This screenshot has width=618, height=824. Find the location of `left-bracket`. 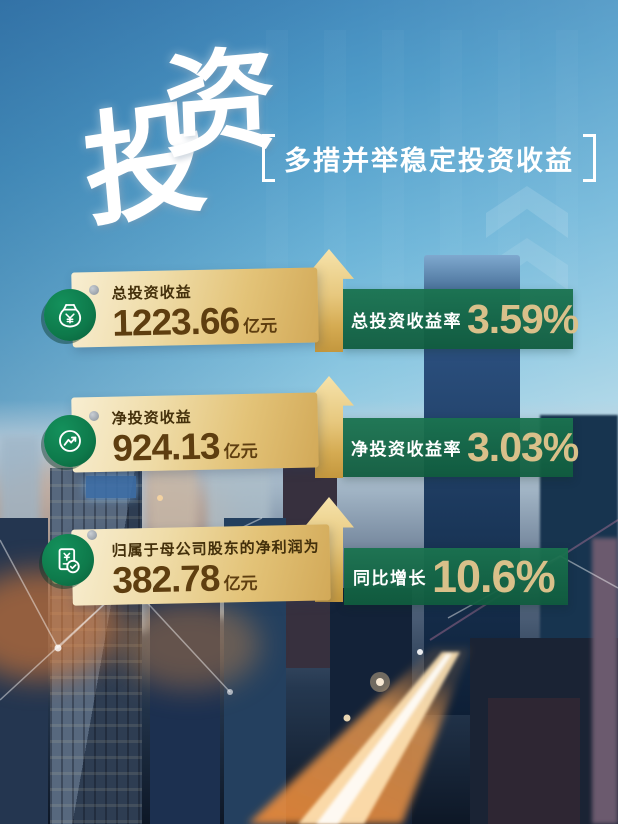

left-bracket is located at coordinates (268, 158).